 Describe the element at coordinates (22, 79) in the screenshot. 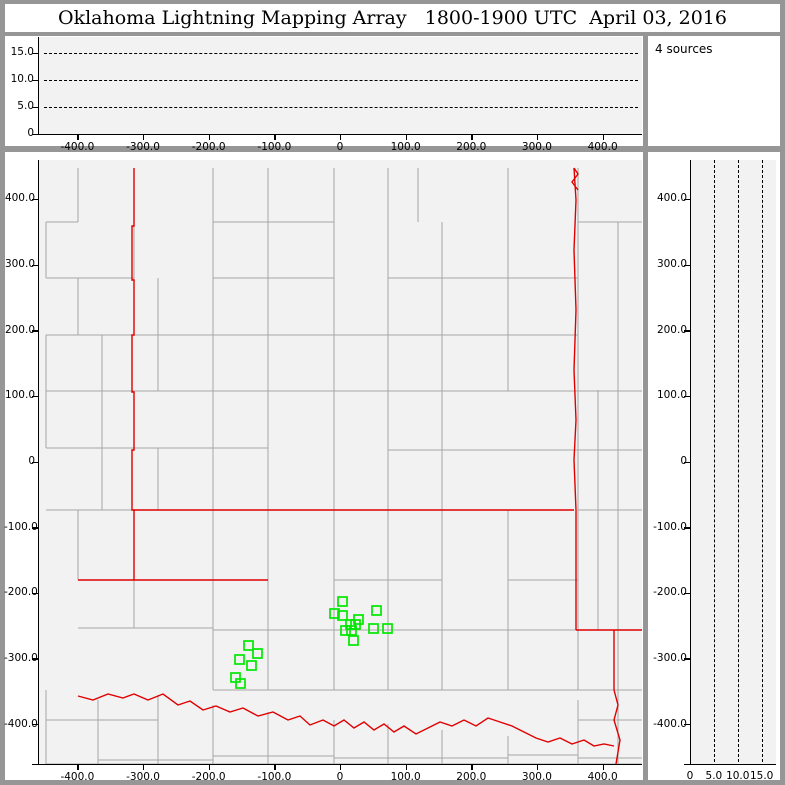

I see `top-y-tick-label: 10.0` at that location.